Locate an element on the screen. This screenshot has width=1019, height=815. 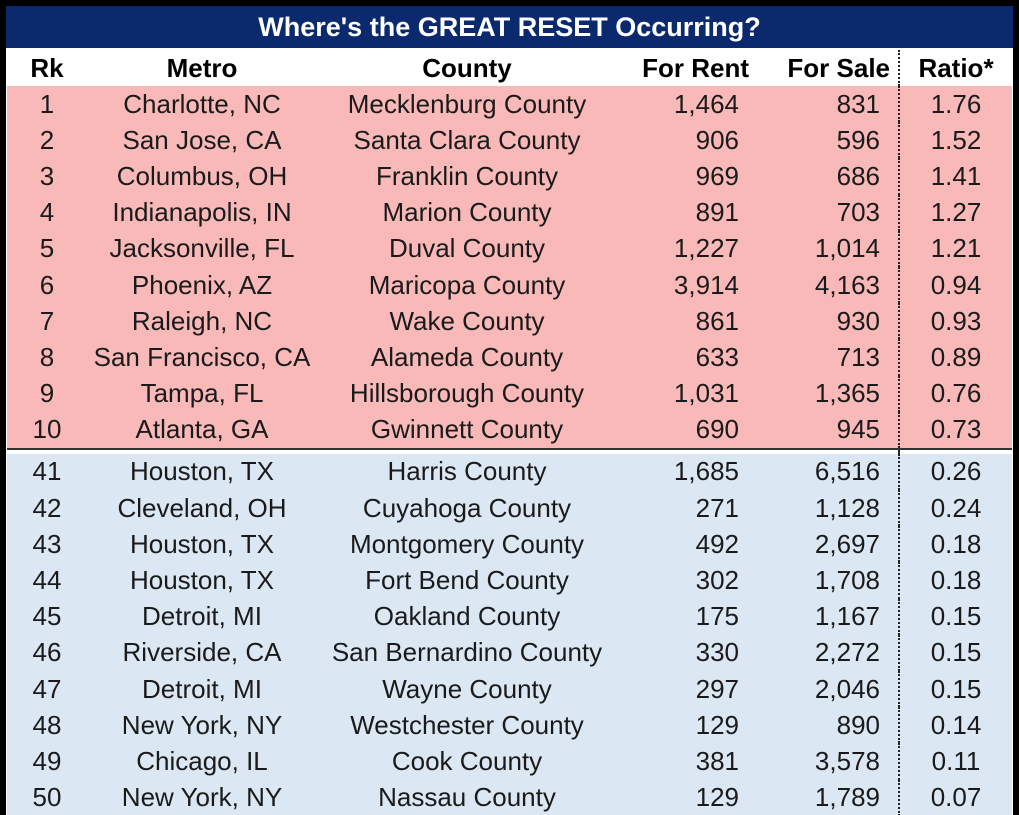
cell-metro: San Jose, CA is located at coordinates (202, 139).